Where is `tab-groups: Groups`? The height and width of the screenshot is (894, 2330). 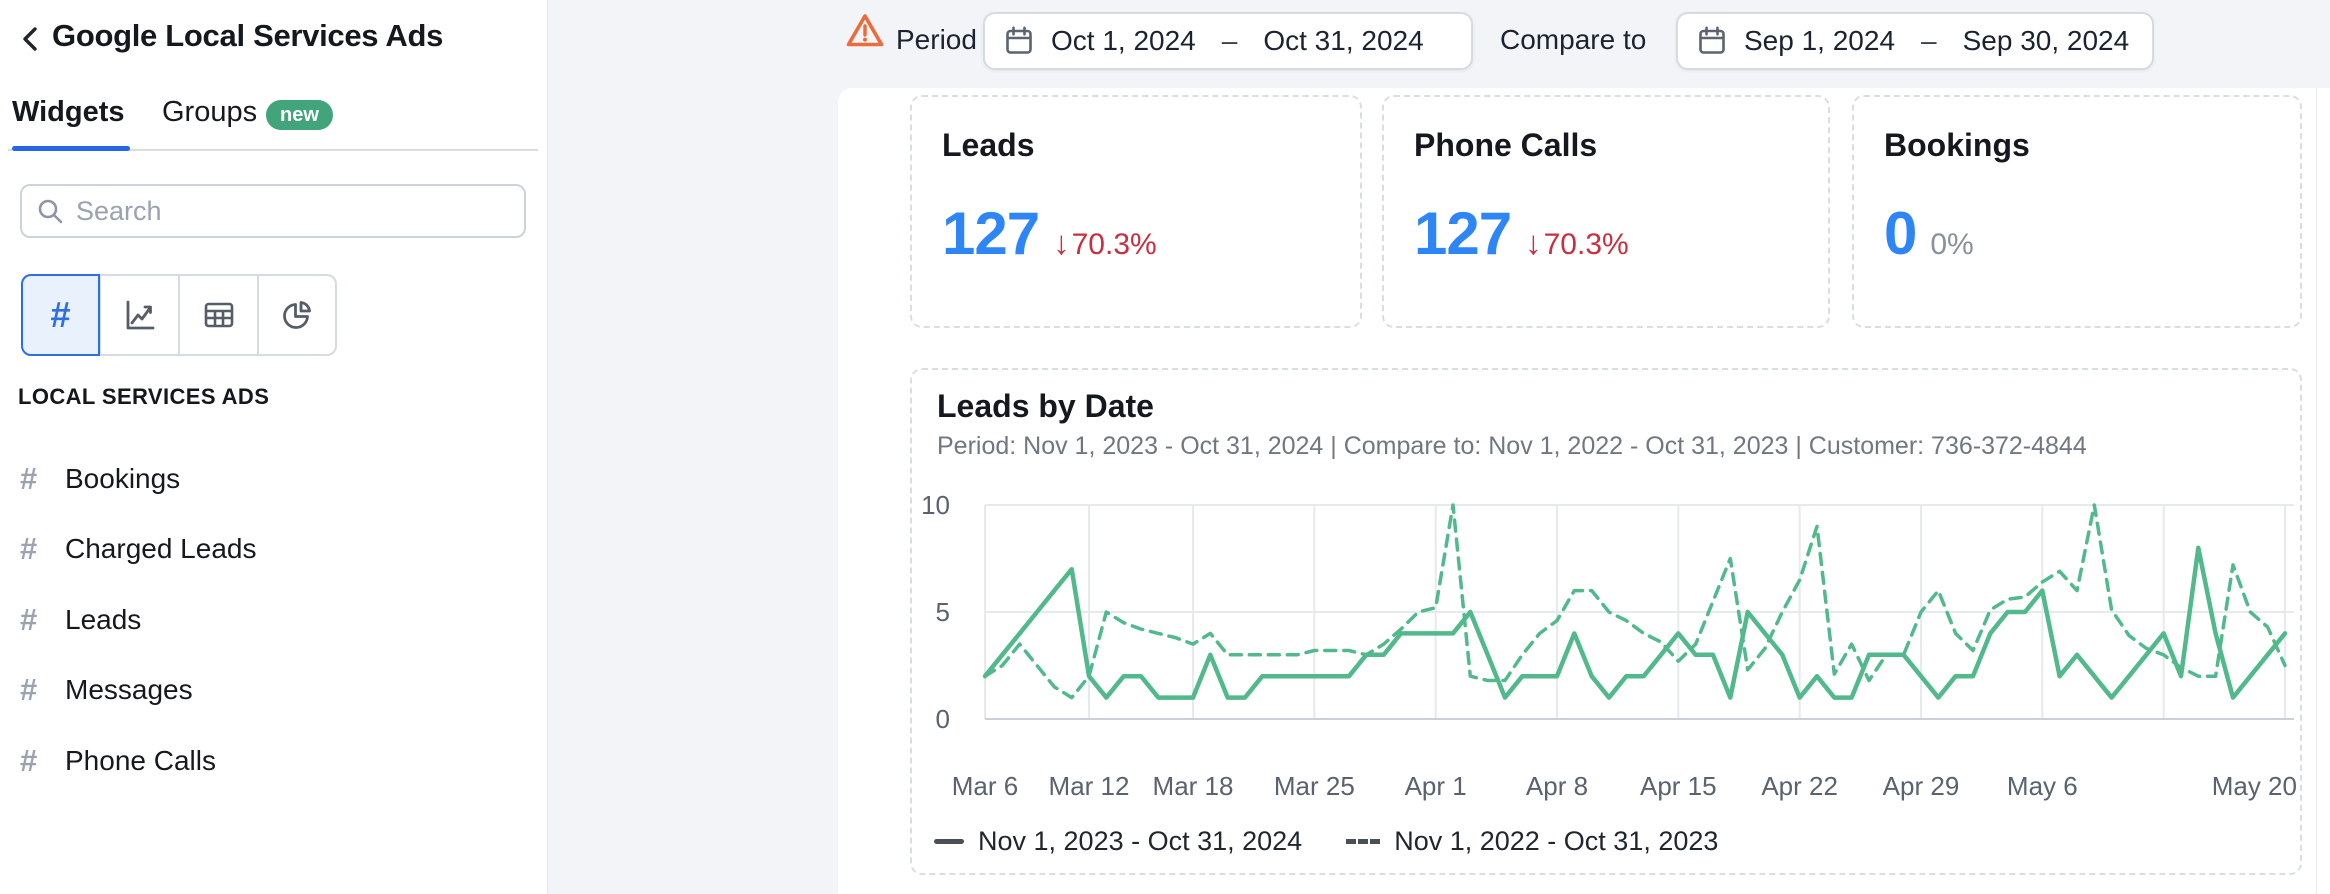
tab-groups: Groups is located at coordinates (210, 112).